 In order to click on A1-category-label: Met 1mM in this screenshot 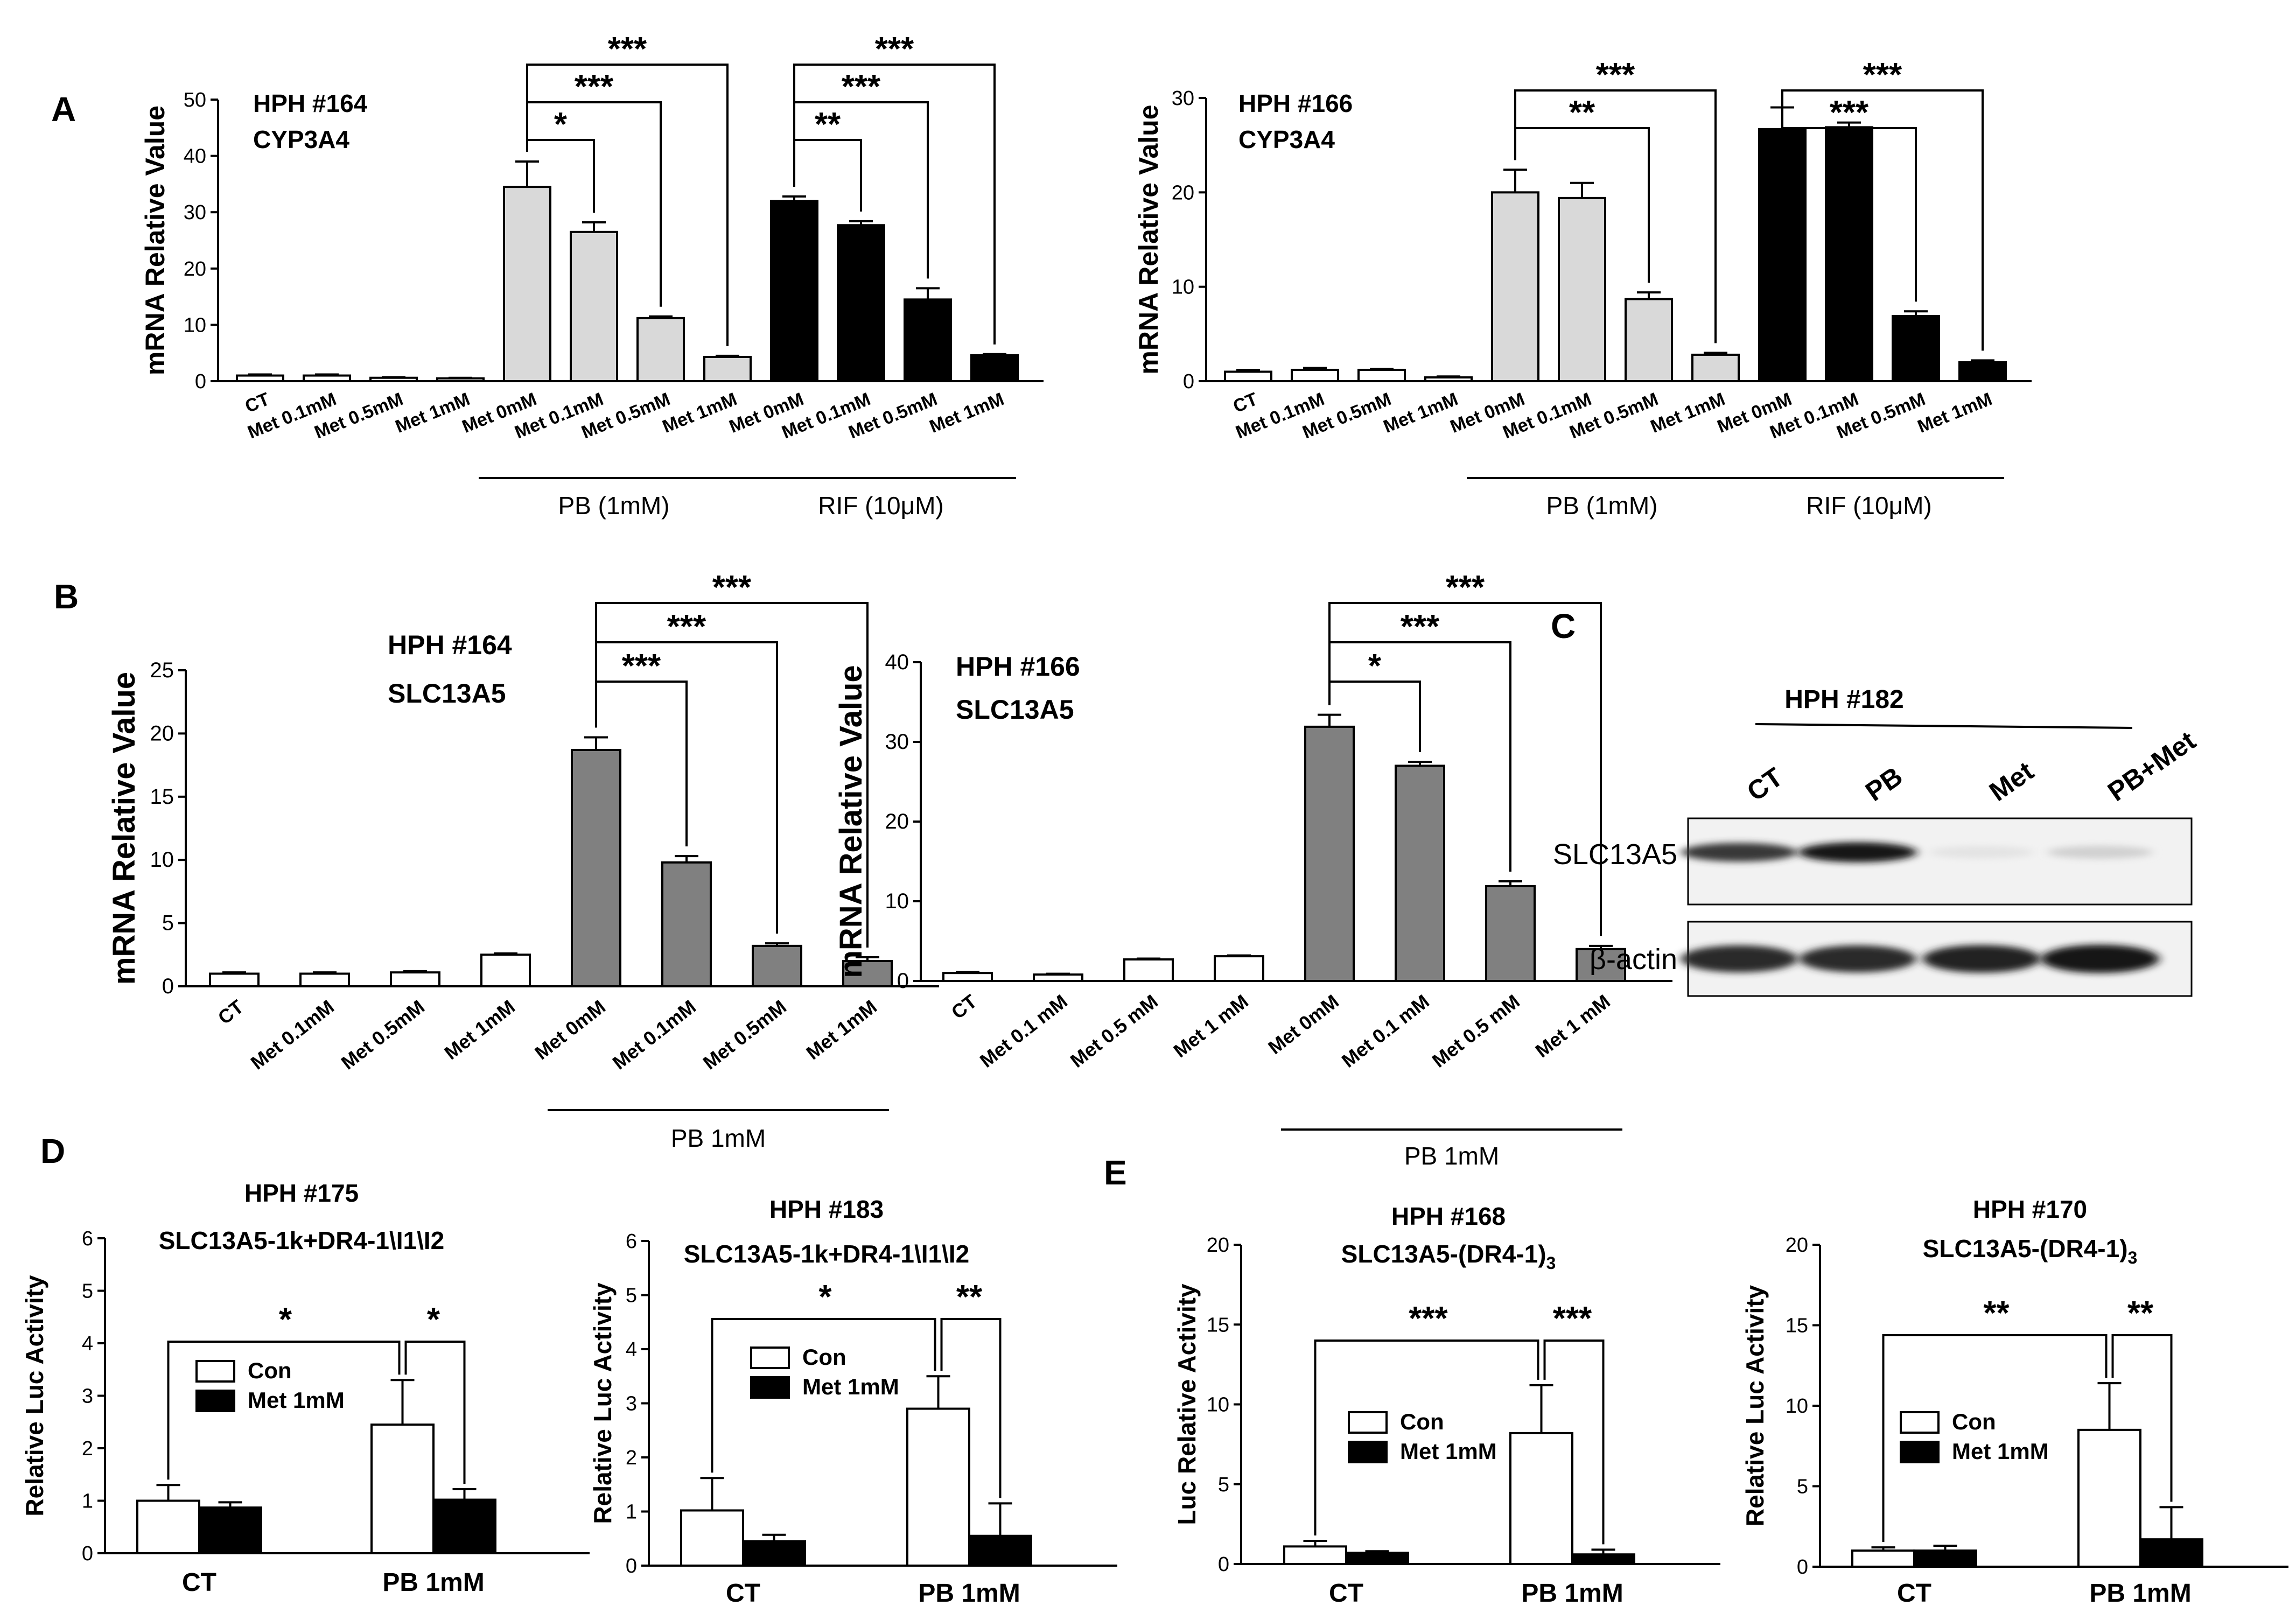, I will do `click(700, 413)`.